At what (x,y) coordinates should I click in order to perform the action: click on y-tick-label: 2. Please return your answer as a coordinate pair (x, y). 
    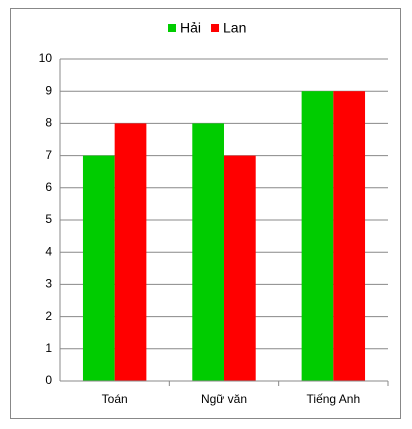
    Looking at the image, I should click on (48, 316).